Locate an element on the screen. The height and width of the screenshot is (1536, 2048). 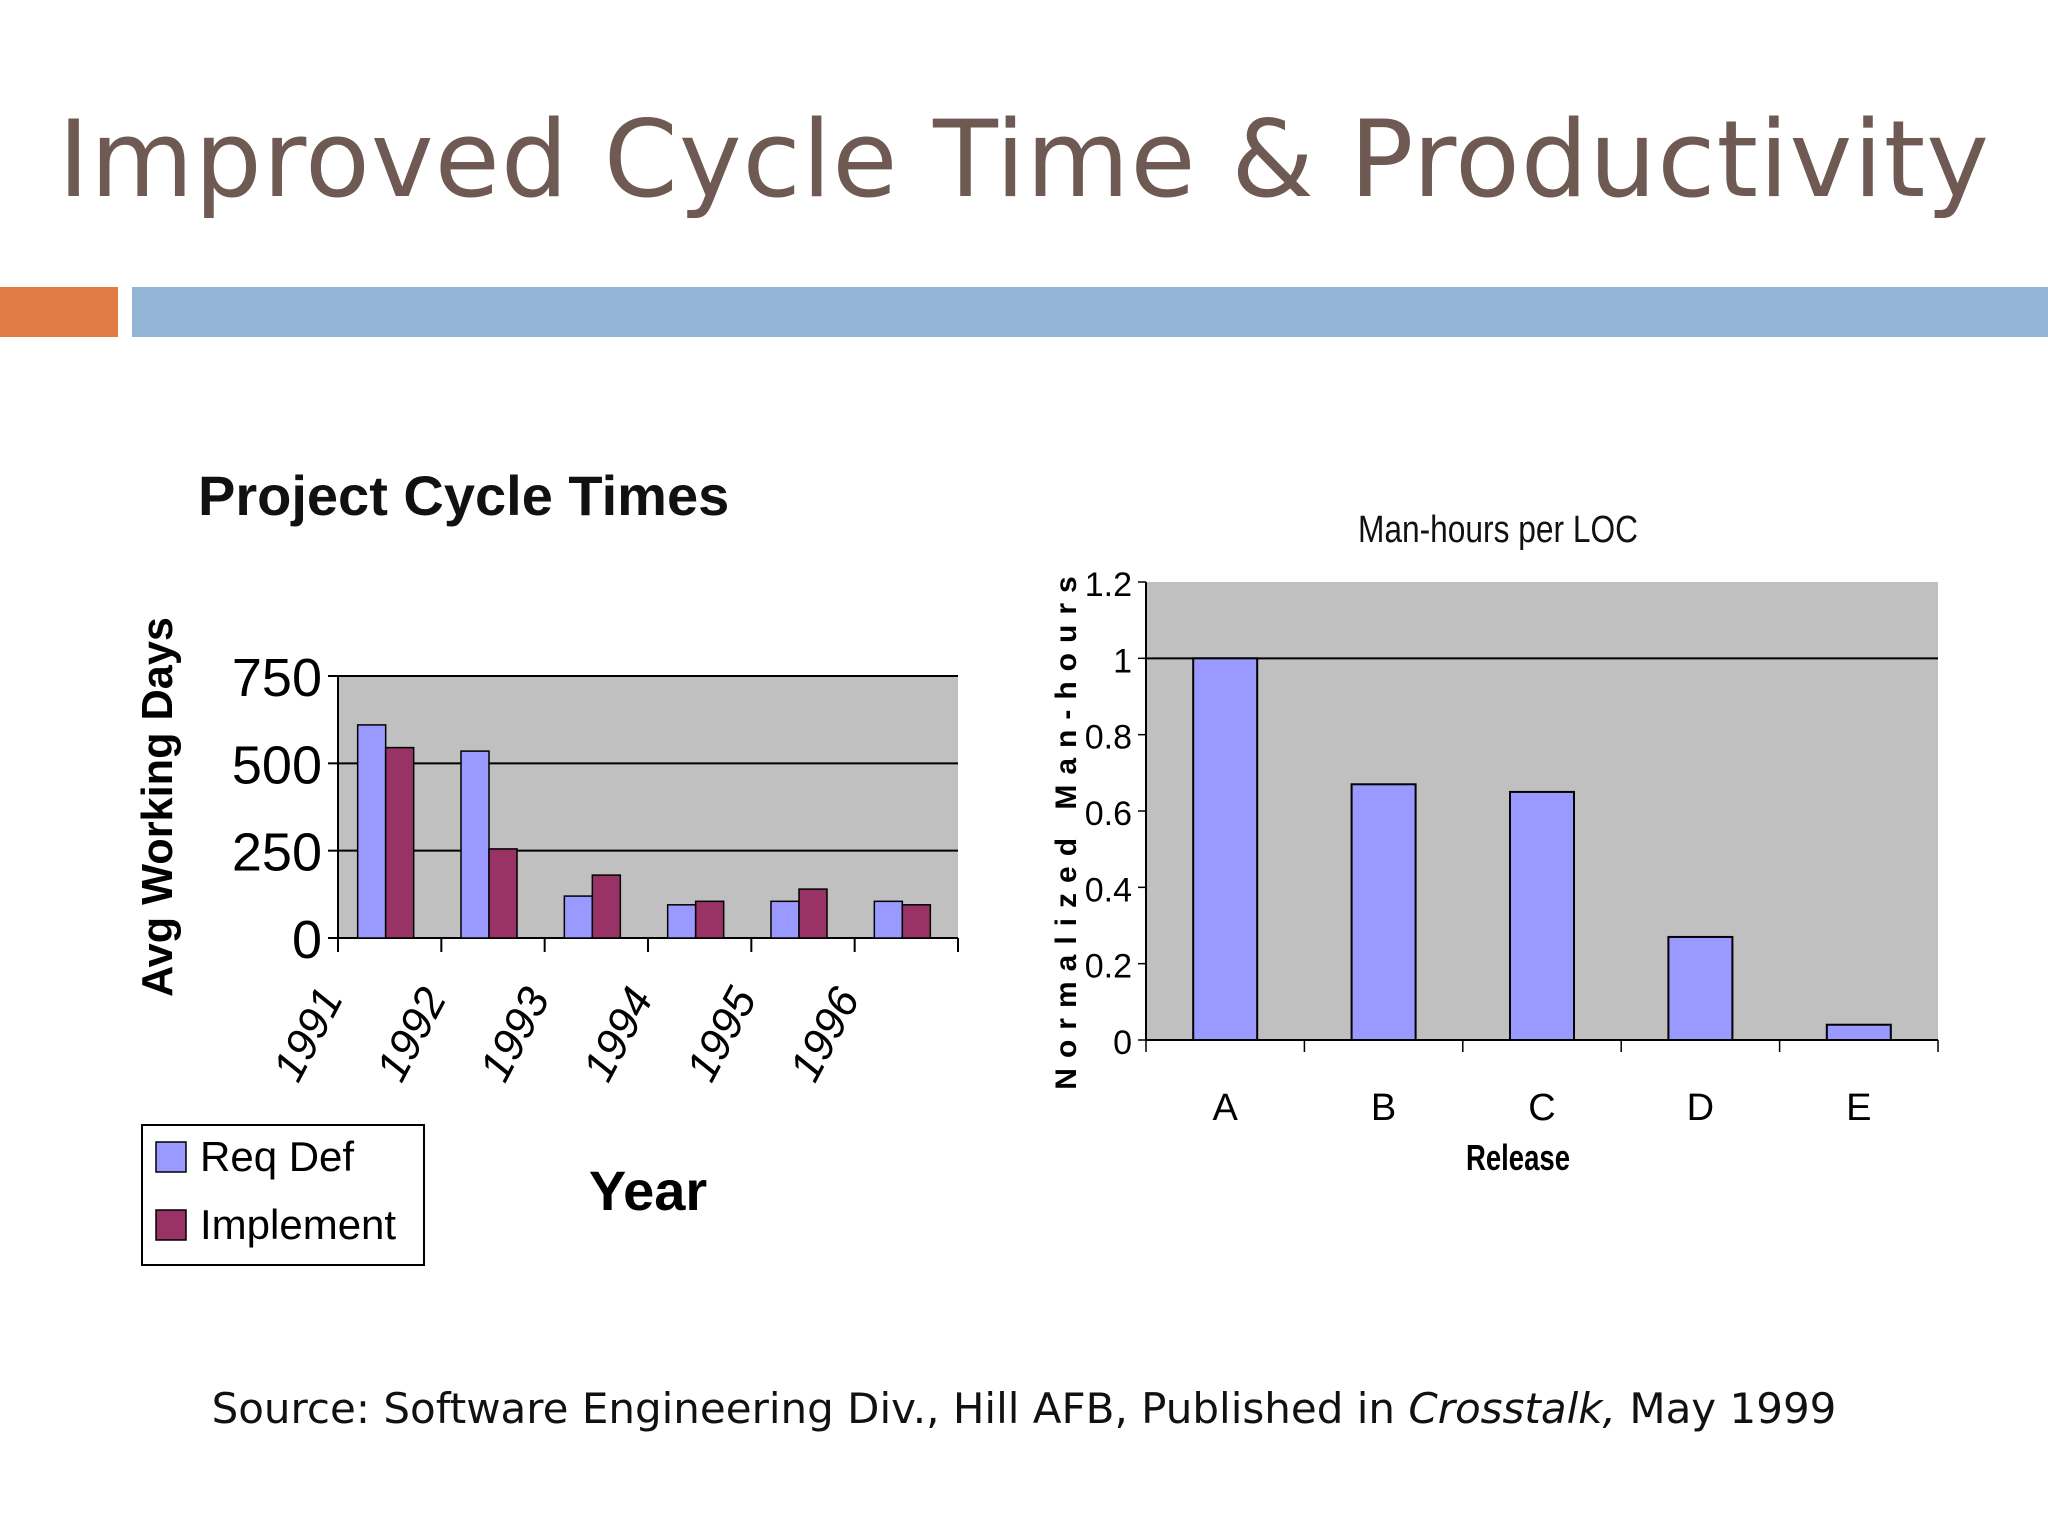
y-tick-label-500: 500 is located at coordinates (277, 765).